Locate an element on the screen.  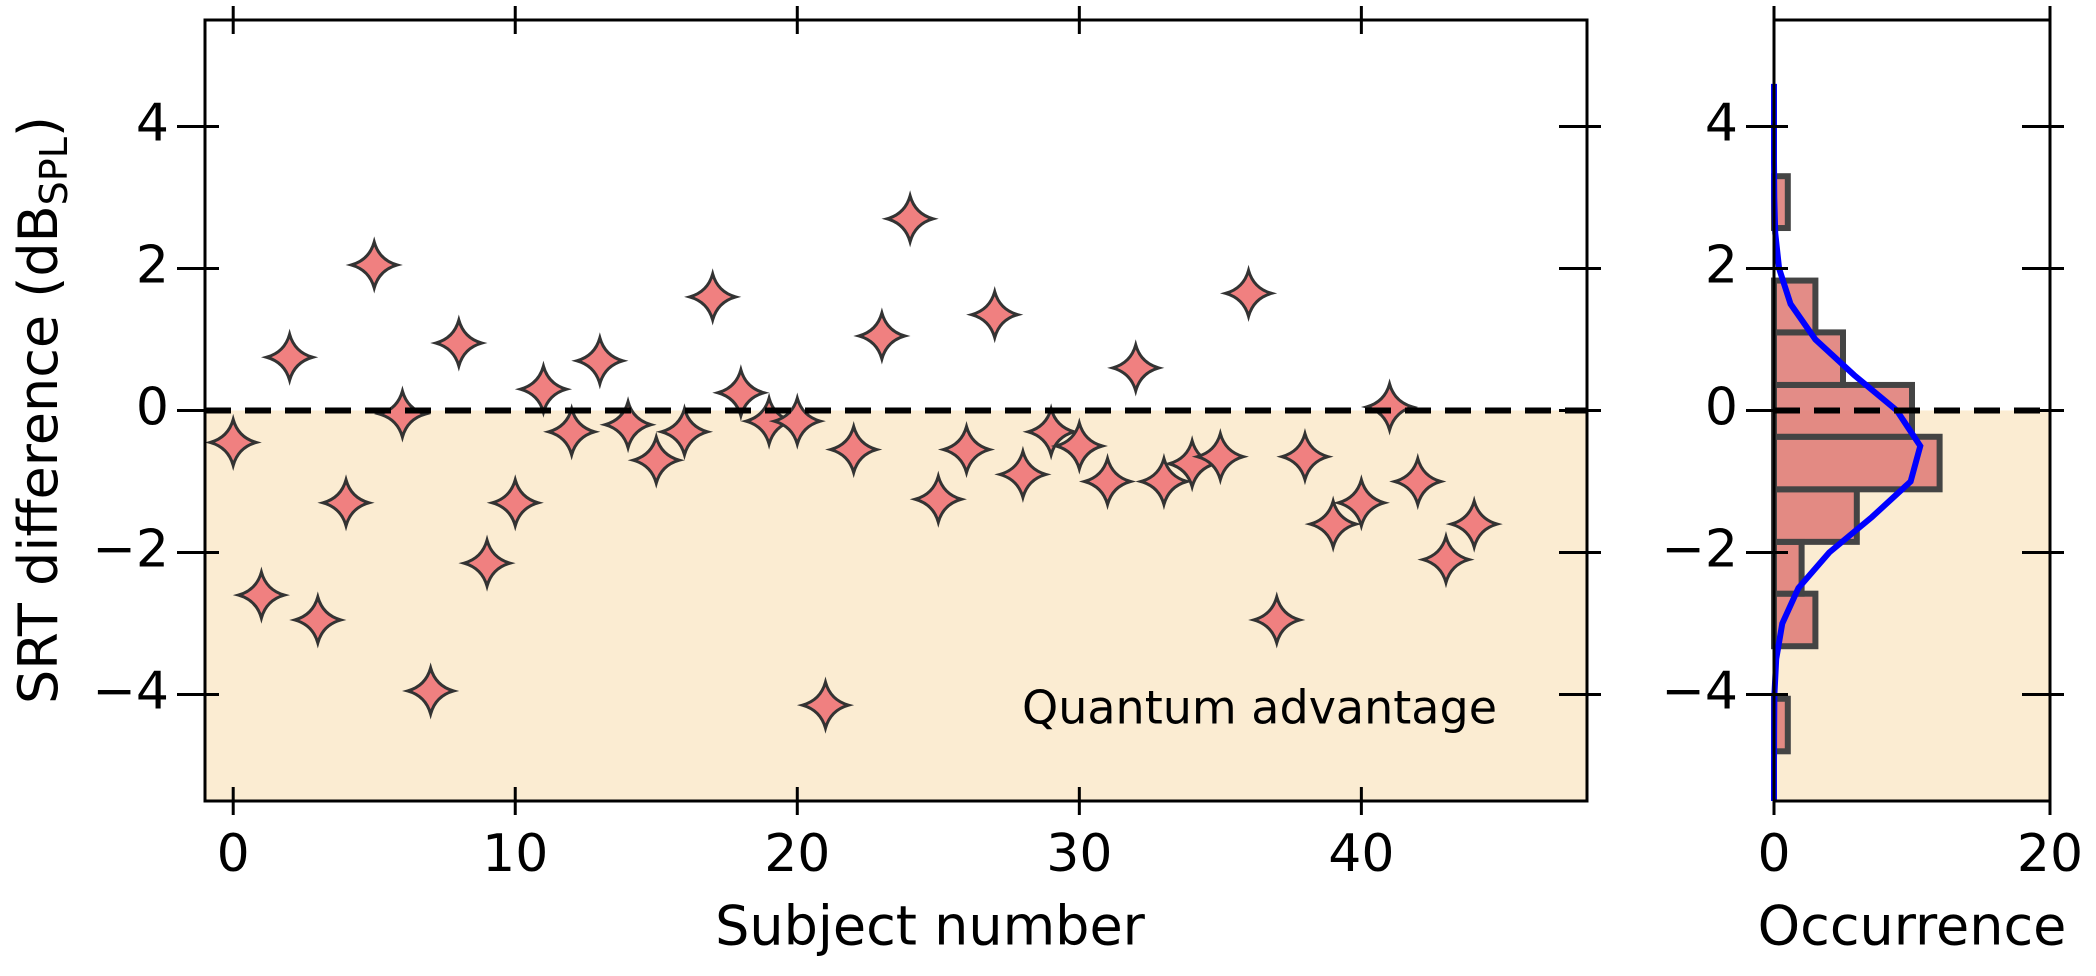
y-axis-label: SRT difference (dBSPL) is located at coordinates (41, 410).